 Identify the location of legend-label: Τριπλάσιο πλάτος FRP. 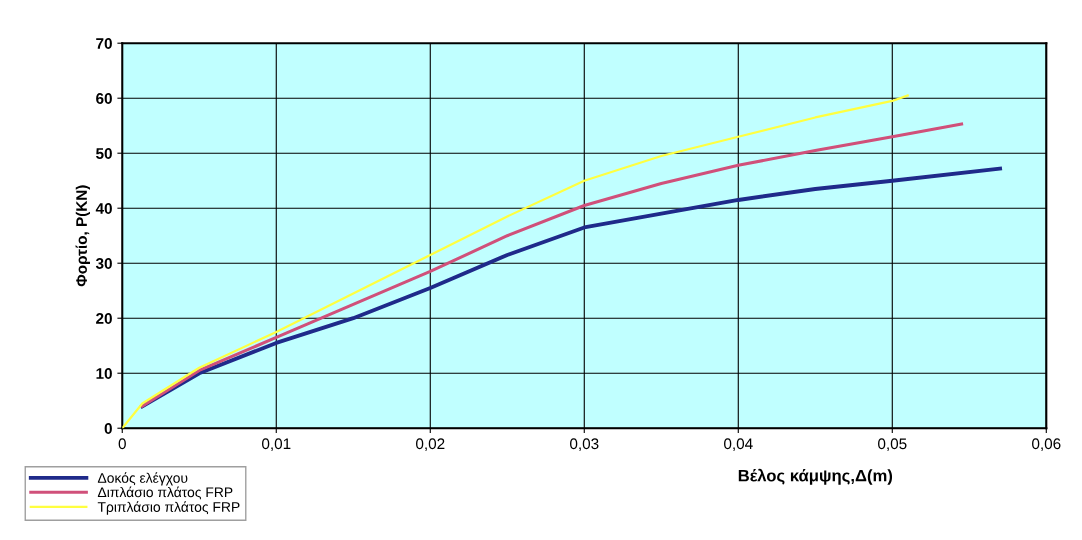
(168, 508).